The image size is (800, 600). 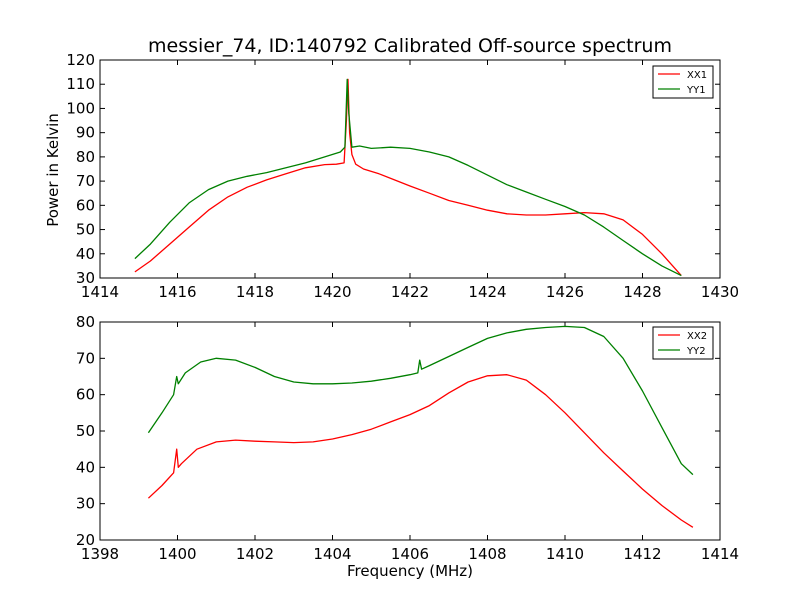 What do you see at coordinates (642, 554) in the screenshot?
I see `bottom-x-tick-label: 1412` at bounding box center [642, 554].